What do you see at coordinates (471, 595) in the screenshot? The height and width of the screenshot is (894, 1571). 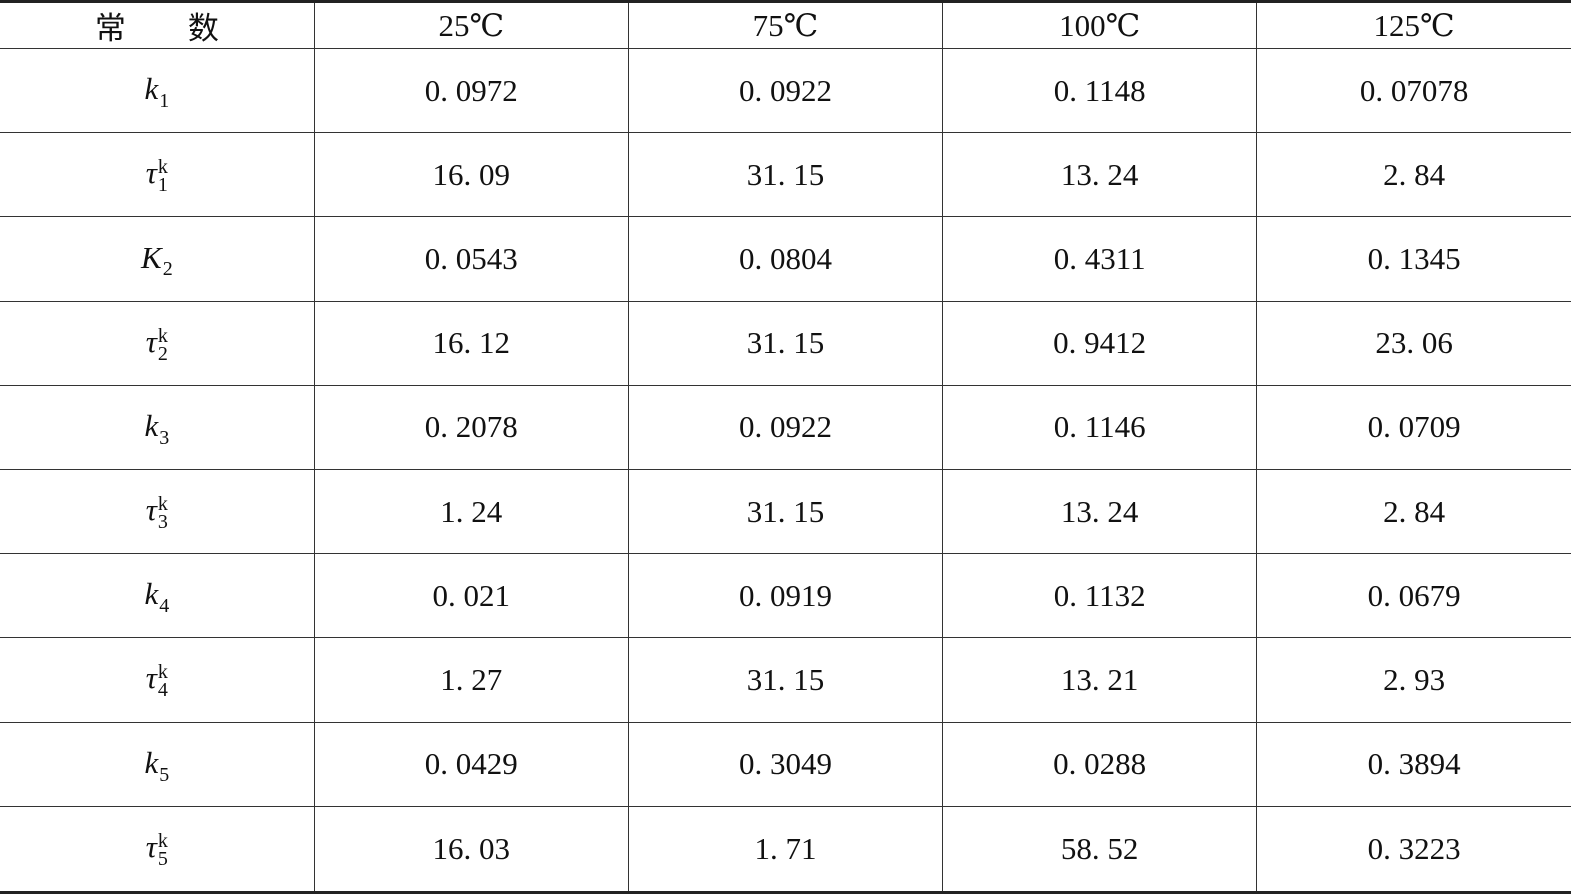 I see `value-cell: 0. 021` at bounding box center [471, 595].